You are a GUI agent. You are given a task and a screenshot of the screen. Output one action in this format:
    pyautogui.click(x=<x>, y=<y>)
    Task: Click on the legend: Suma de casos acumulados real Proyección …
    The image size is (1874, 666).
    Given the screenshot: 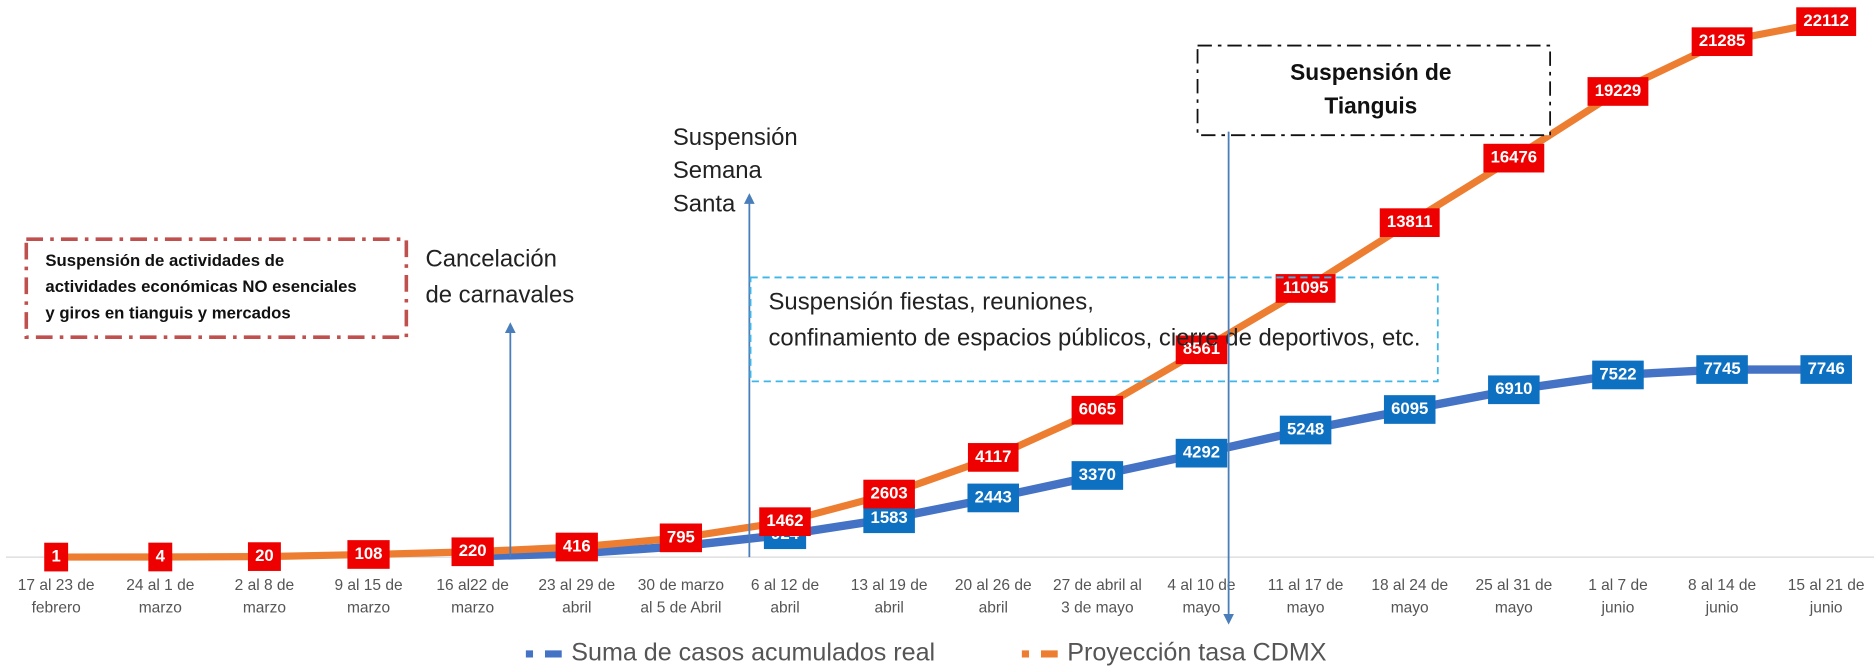 What is the action you would take?
    pyautogui.click(x=926, y=652)
    